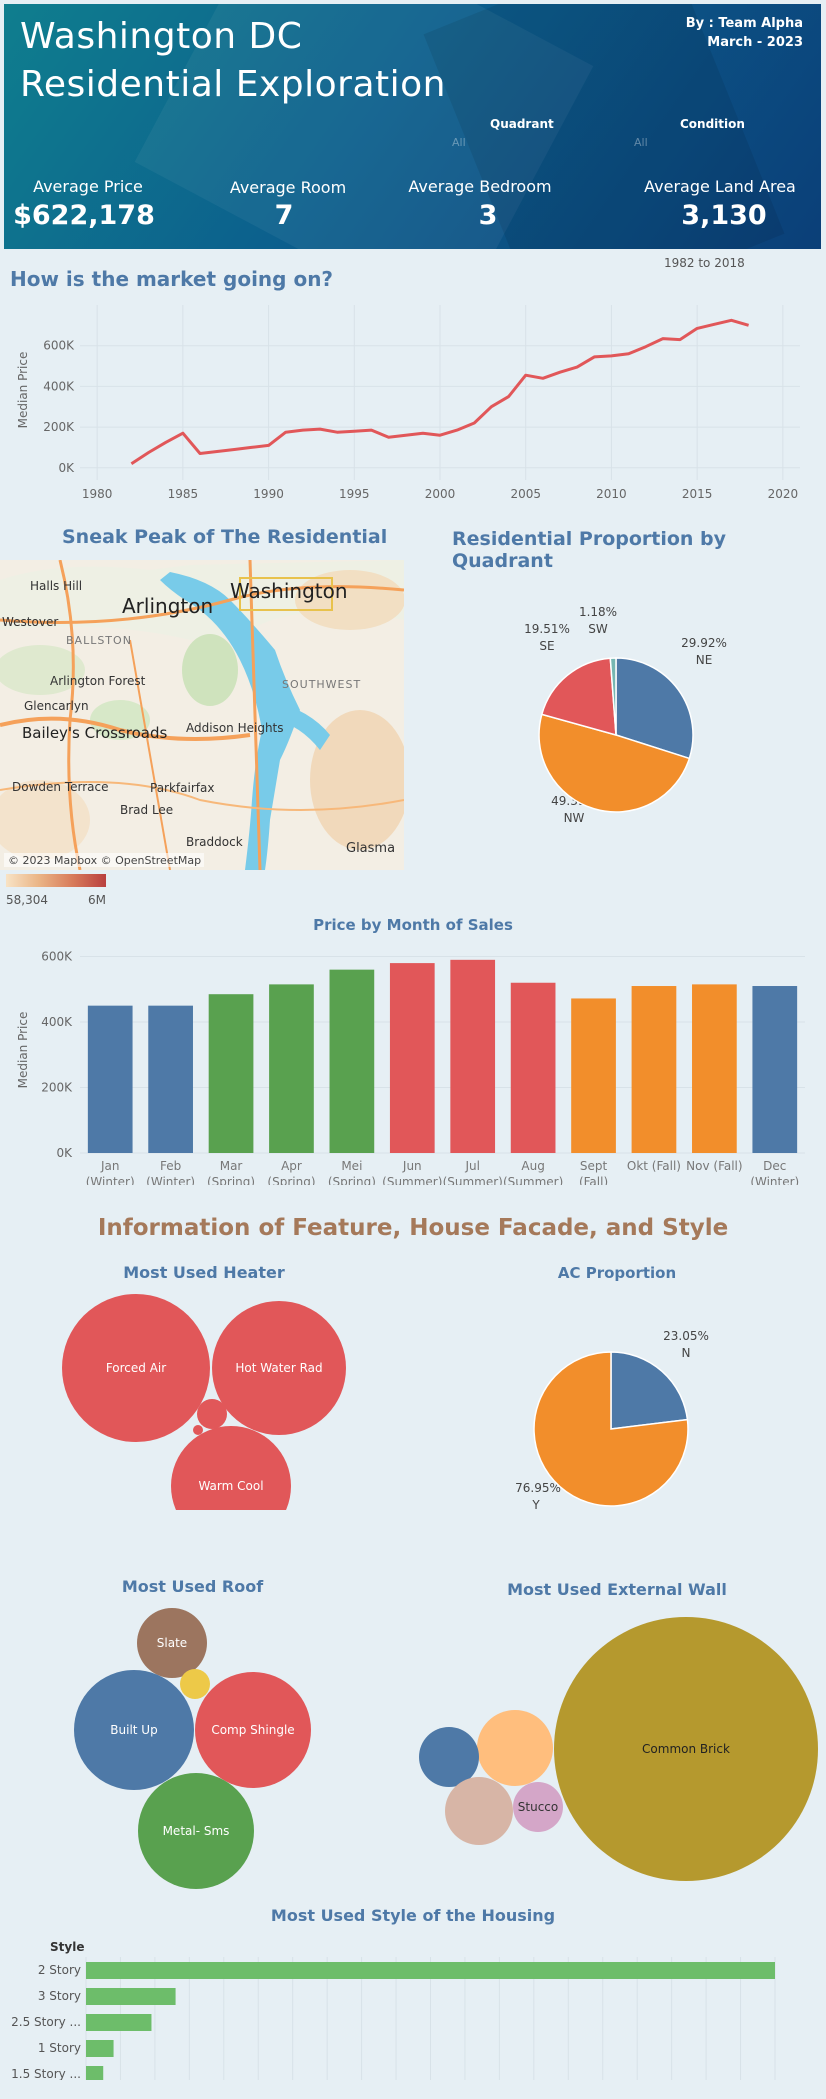  Describe the element at coordinates (136, 1368) in the screenshot. I see `bubble-forced-air` at that location.